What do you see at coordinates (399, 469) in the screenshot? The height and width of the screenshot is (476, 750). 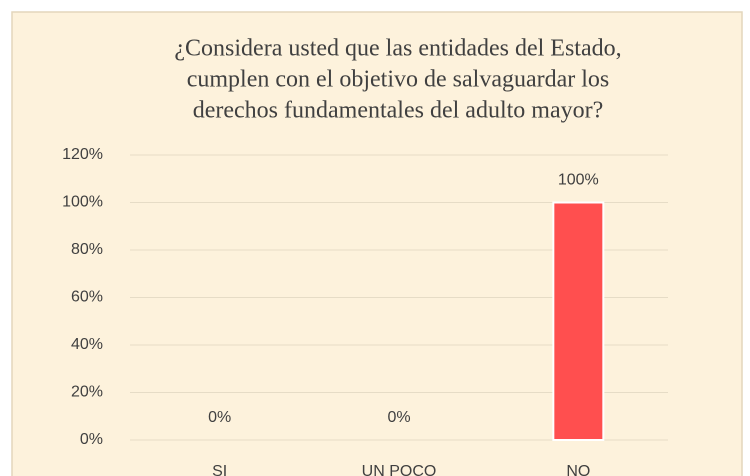 I see `x-tick-label: UN POCO` at bounding box center [399, 469].